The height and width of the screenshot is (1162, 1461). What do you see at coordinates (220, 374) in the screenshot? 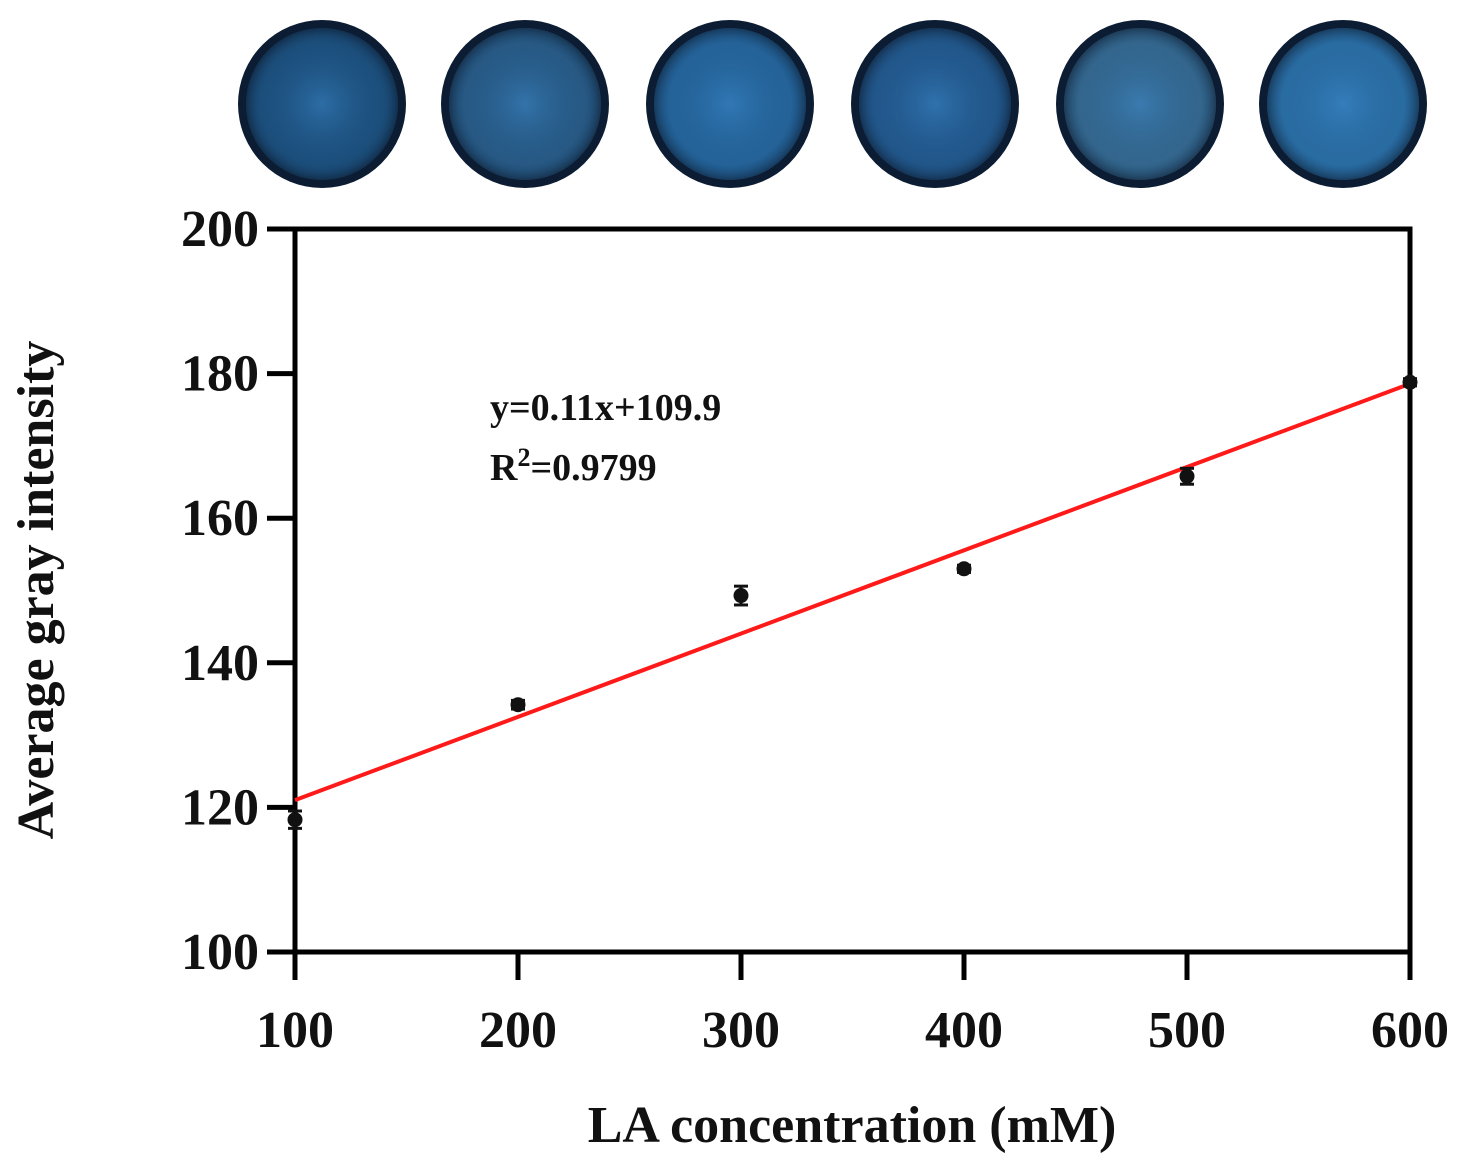
I see `y-tick-label: 180` at bounding box center [220, 374].